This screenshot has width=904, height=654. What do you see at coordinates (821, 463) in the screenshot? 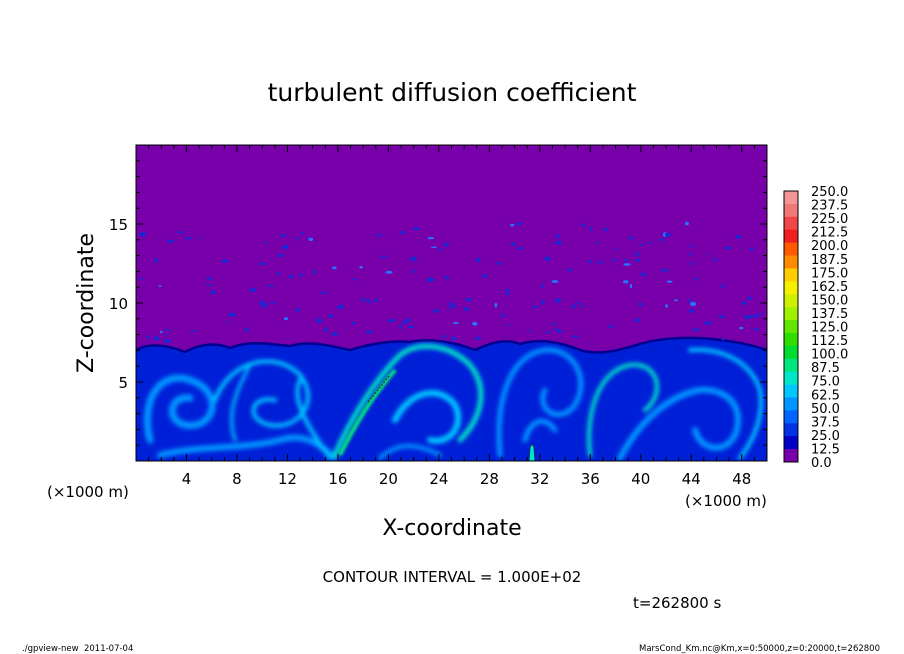
I see `colorbar-level-label: 0.0` at bounding box center [821, 463].